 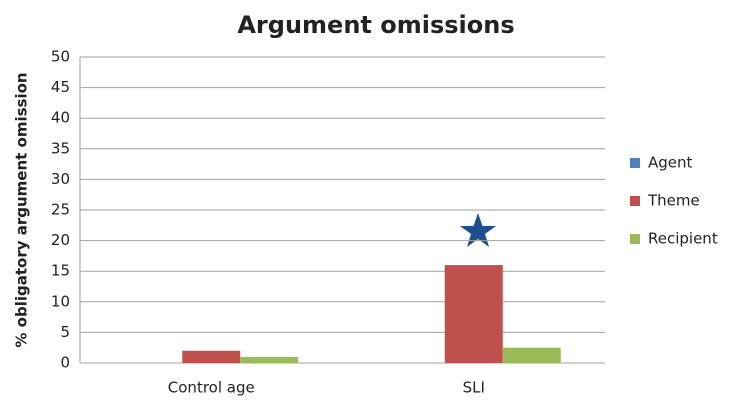 I want to click on y-axis-title: % obligatory argument omission, so click(x=22, y=209).